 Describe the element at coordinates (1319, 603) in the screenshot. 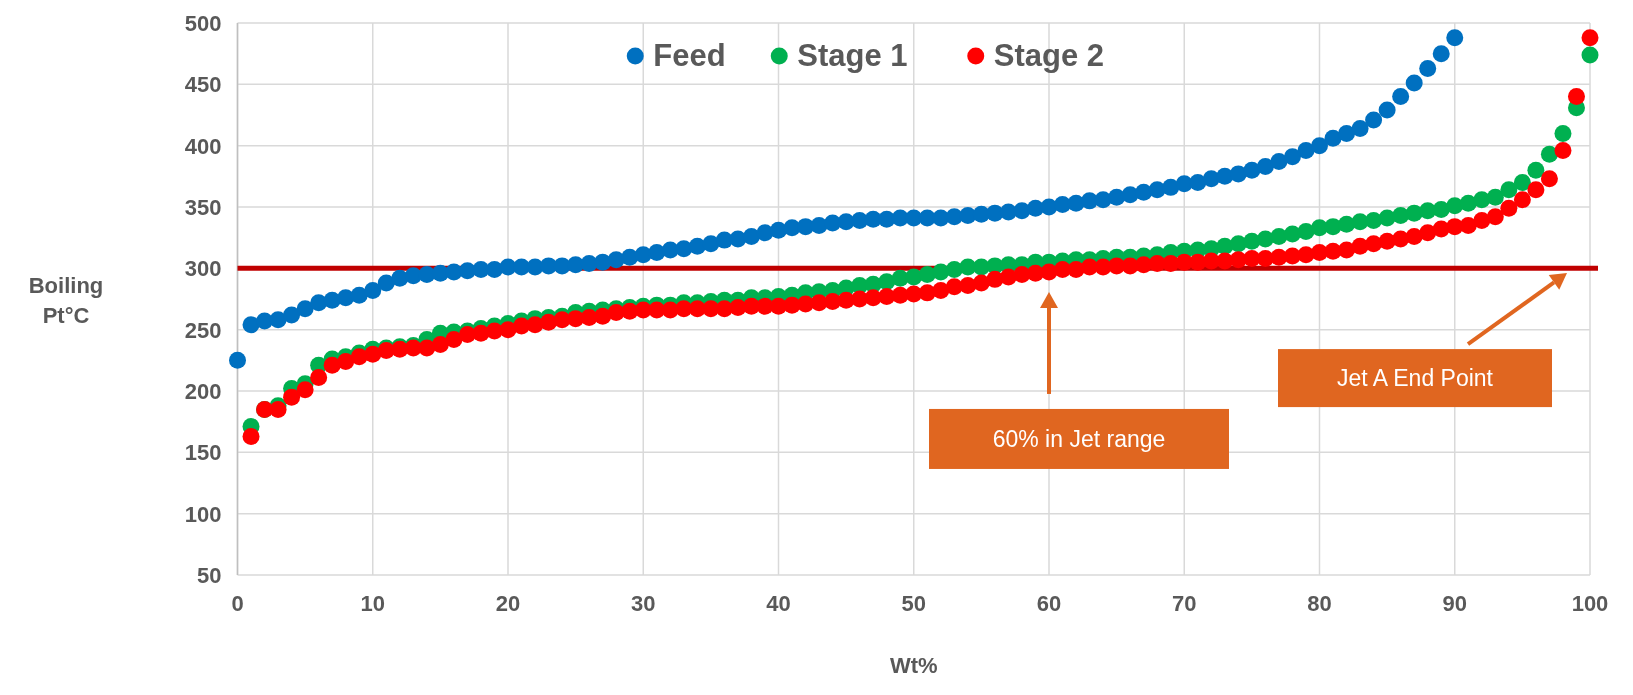

I see `x-tick-label: 80` at that location.